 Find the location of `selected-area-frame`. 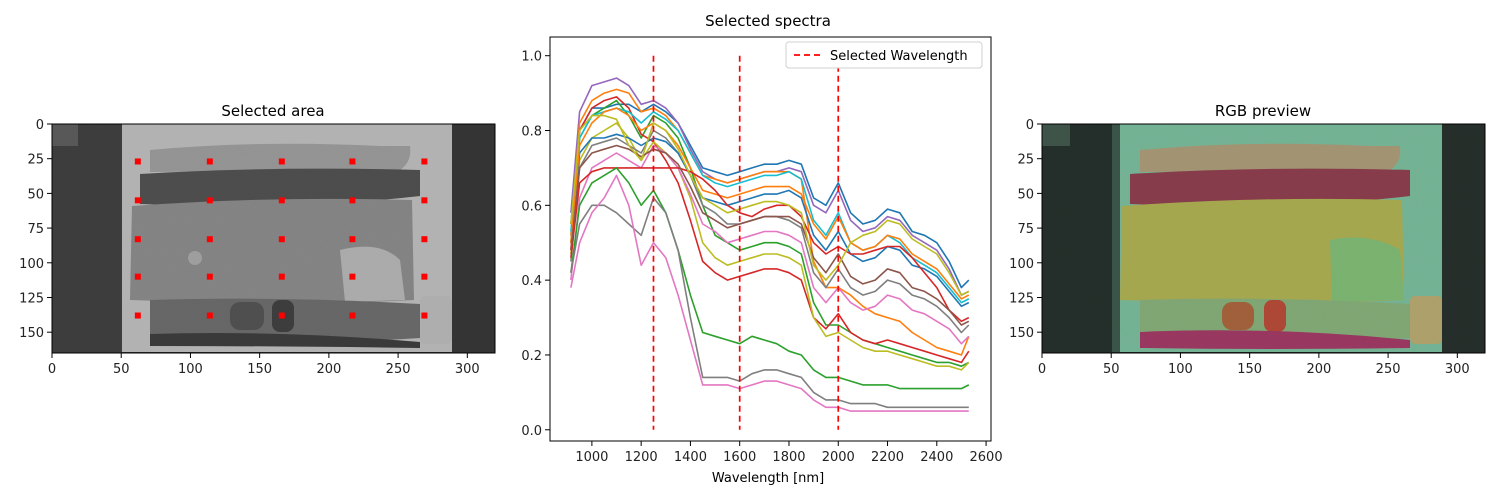

selected-area-frame is located at coordinates (273, 238).